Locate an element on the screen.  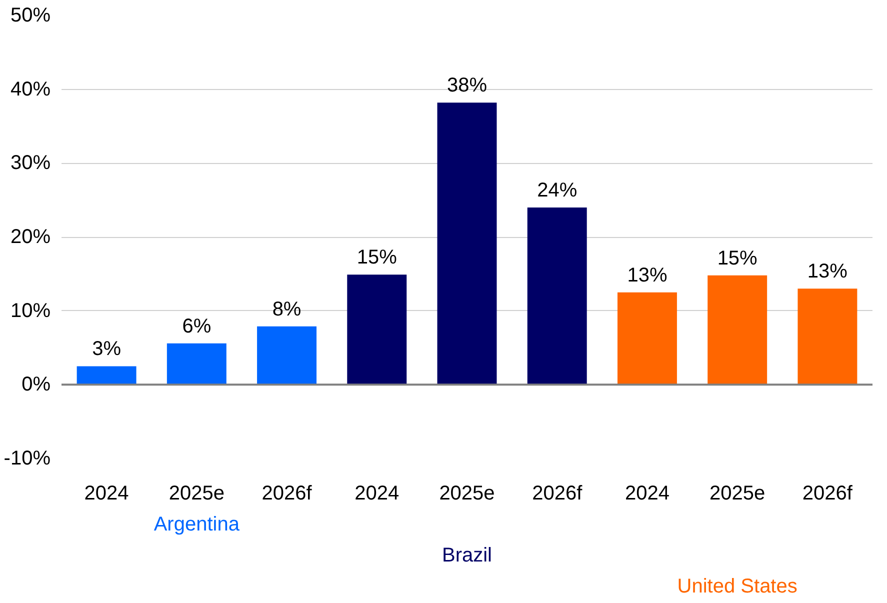
text: Argentina is located at coordinates (197, 525).